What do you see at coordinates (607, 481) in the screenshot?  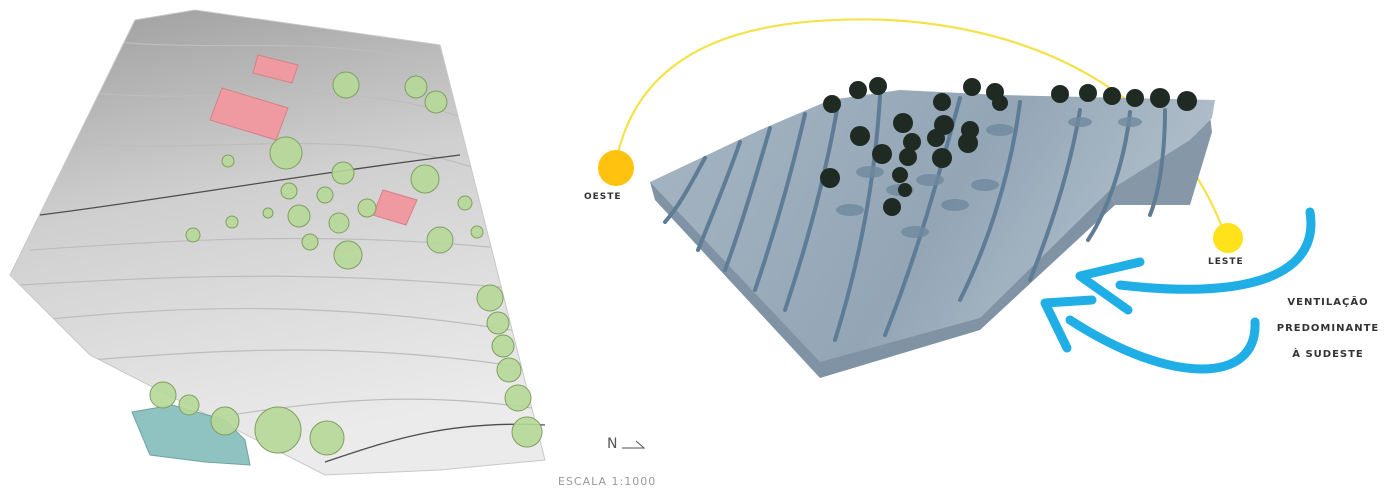 I see `scale-label: ESCALA 1:1000` at bounding box center [607, 481].